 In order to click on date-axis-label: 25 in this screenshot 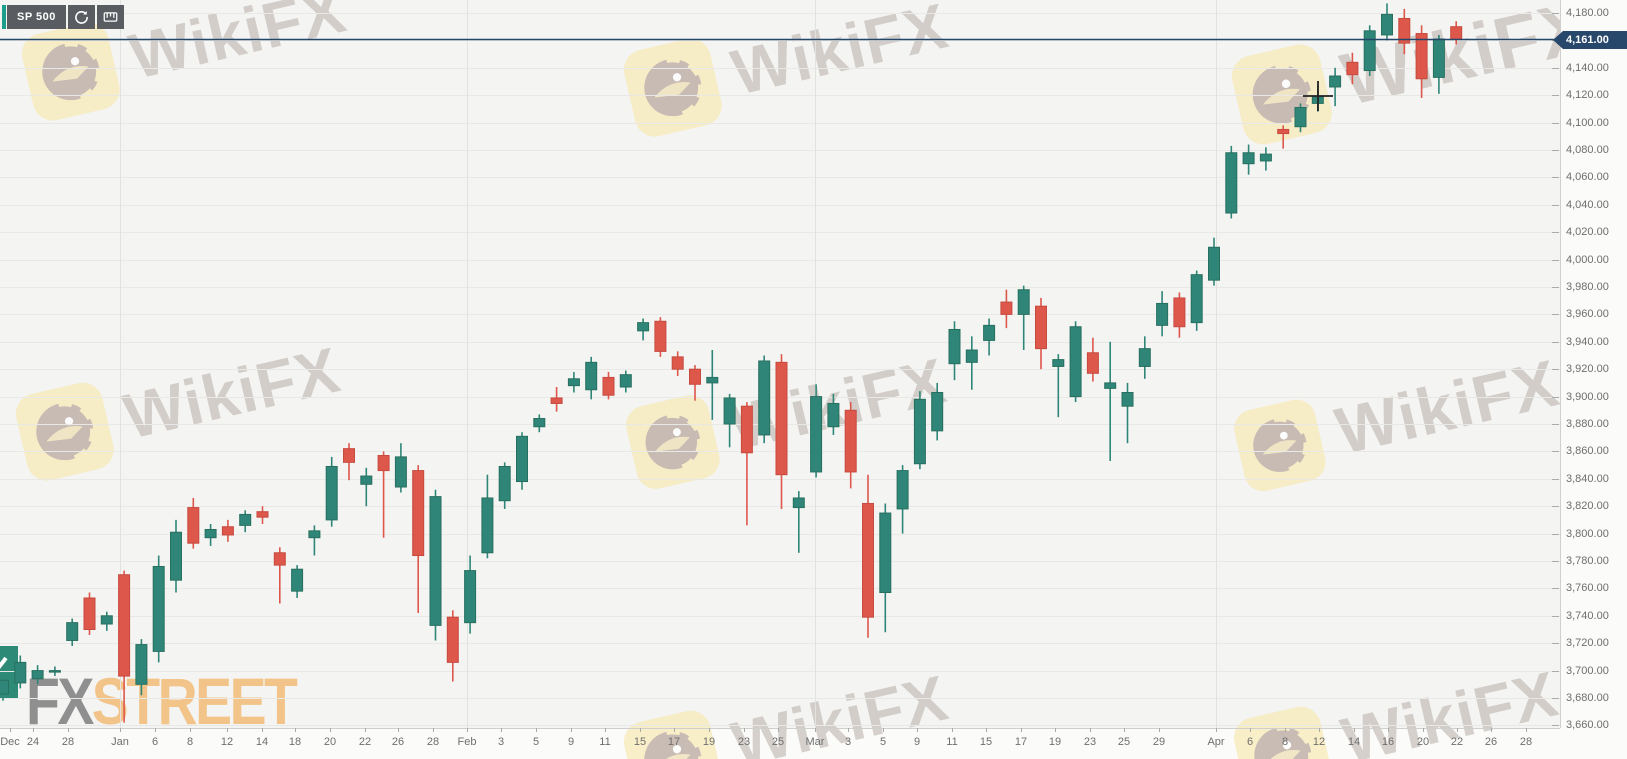, I will do `click(778, 742)`.